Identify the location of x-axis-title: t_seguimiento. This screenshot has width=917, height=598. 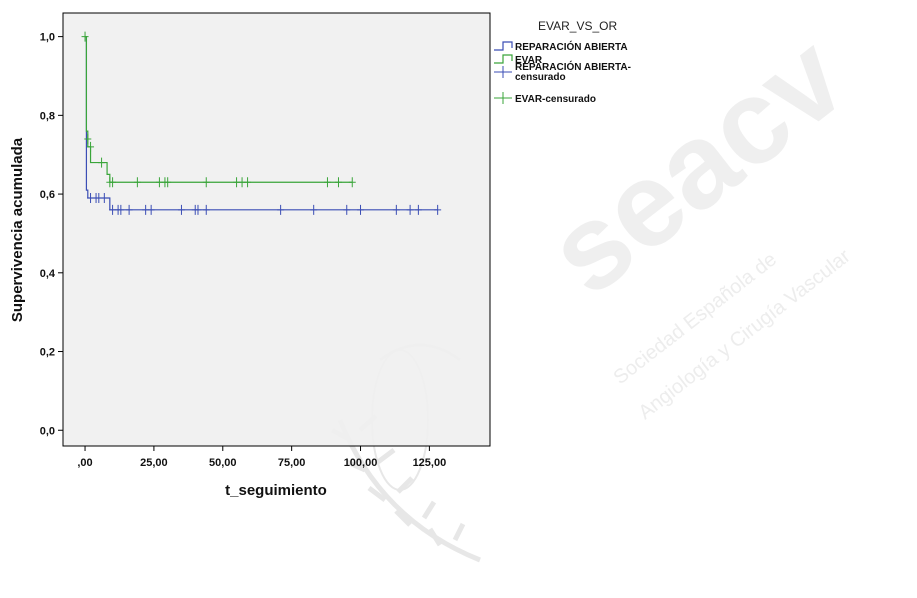
(276, 490).